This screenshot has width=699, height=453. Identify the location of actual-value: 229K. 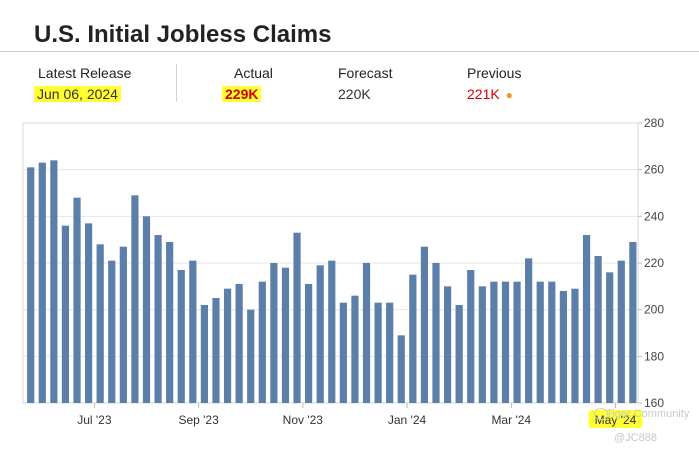
(242, 94).